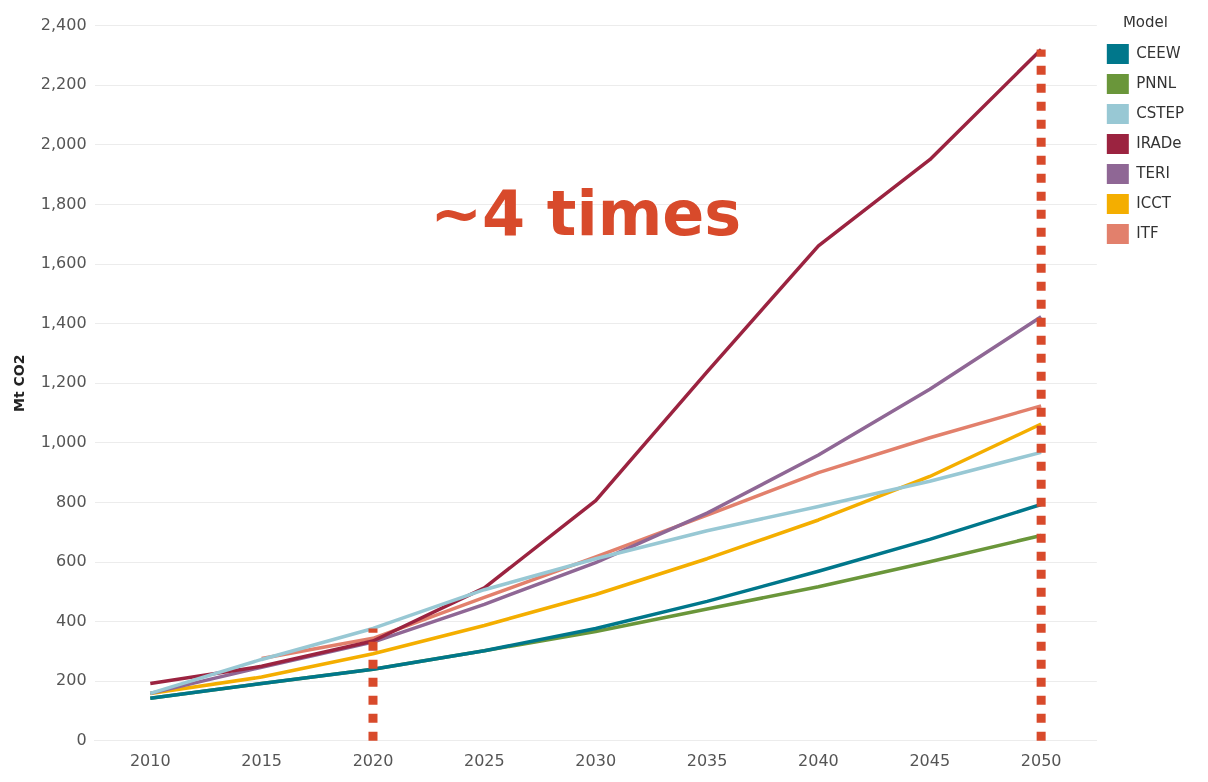 This screenshot has width=1208, height=782. Describe the element at coordinates (484, 760) in the screenshot. I see `x-tick-label: 2025` at that location.